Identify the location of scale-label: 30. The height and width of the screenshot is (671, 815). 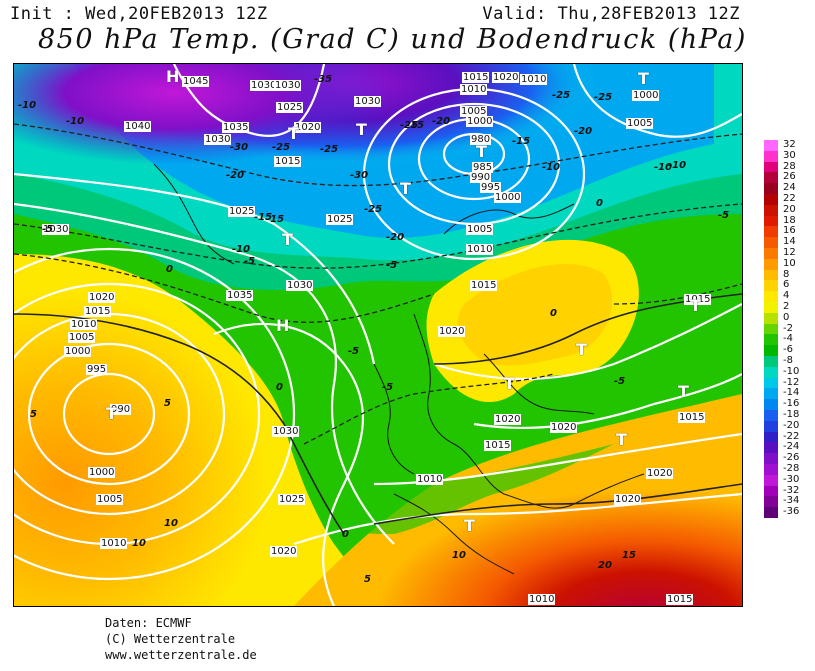
(789, 155).